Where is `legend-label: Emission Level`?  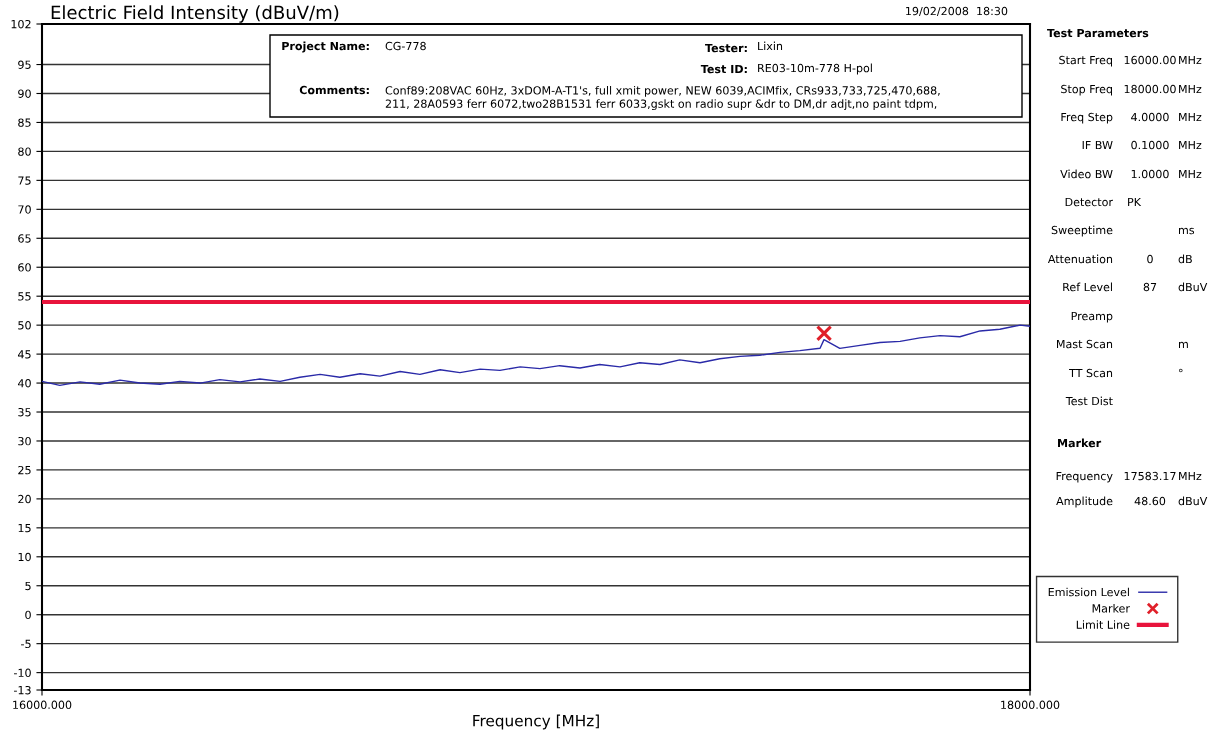 legend-label: Emission Level is located at coordinates (1088, 592).